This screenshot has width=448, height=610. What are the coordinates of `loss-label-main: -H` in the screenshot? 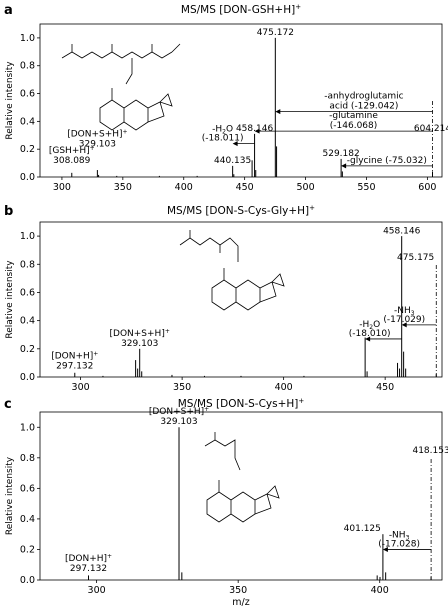 It's located at (217, 130).